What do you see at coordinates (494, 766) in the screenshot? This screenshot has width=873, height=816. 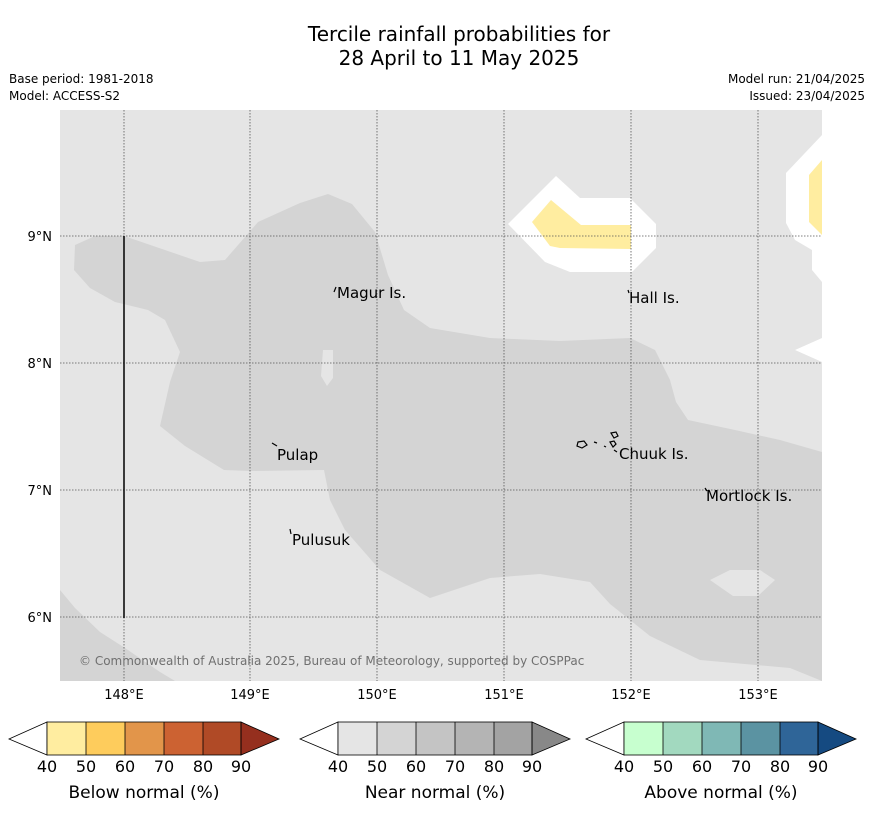 I see `near-tick-80: 80` at bounding box center [494, 766].